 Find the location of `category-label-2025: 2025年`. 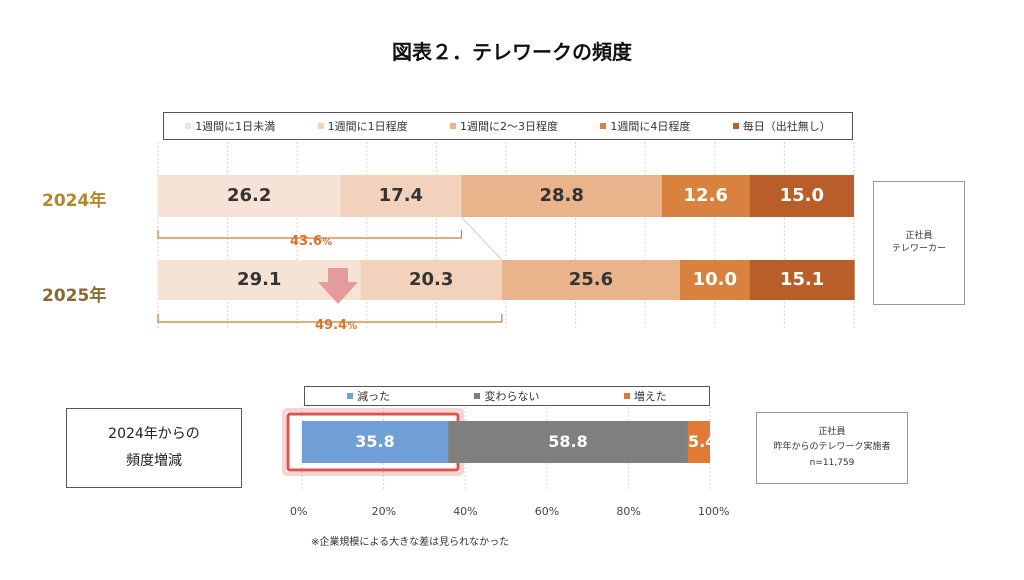

category-label-2025: 2025年 is located at coordinates (74, 296).